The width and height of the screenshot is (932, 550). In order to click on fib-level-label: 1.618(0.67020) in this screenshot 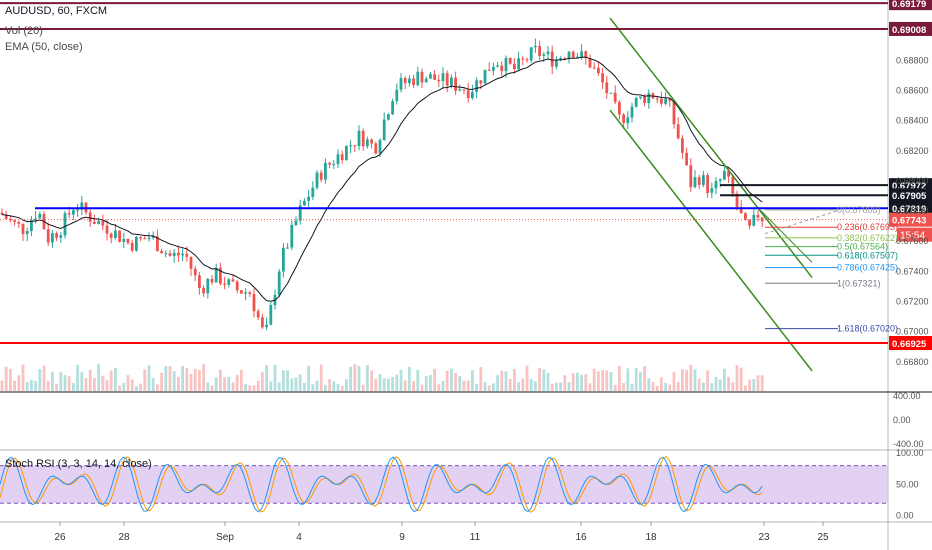, I will do `click(867, 329)`.